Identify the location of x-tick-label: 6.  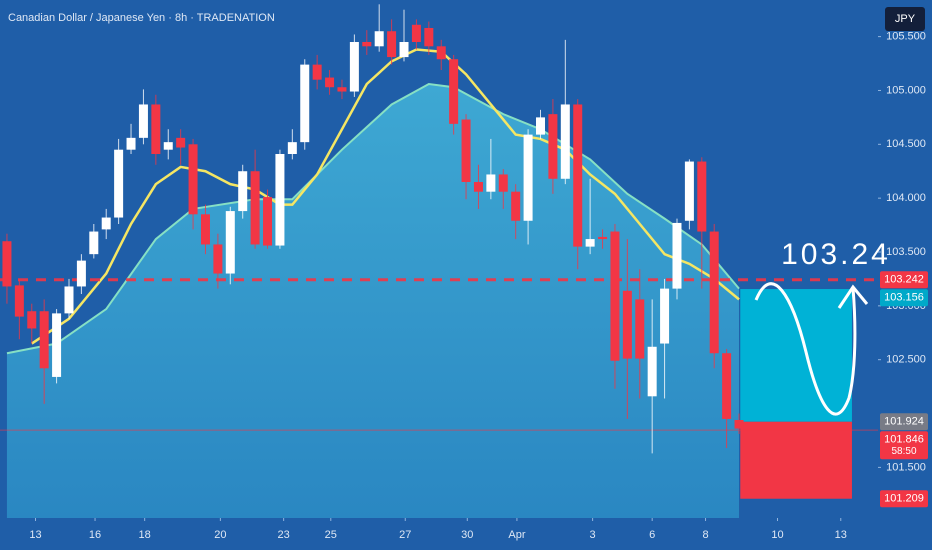
(652, 535).